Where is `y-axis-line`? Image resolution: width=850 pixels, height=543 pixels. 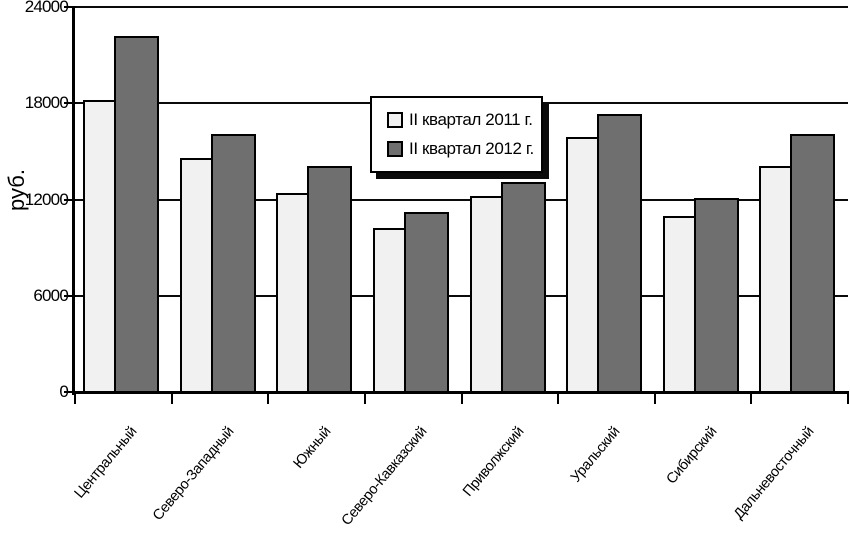
y-axis-line is located at coordinates (73, 200).